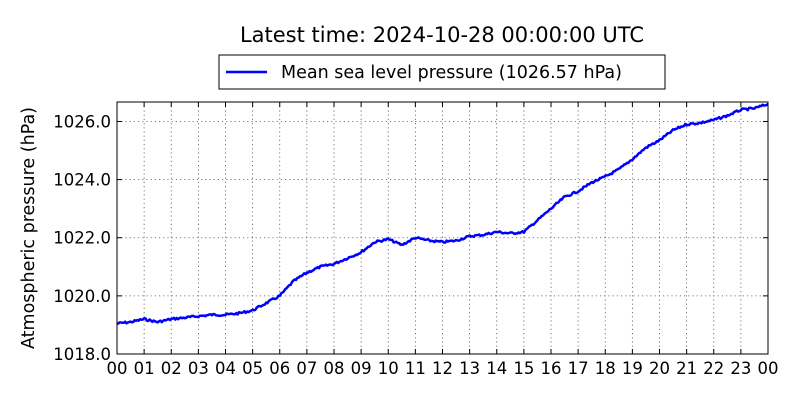 This screenshot has width=800, height=400. What do you see at coordinates (523, 368) in the screenshot?
I see `x-tick-label: 15` at bounding box center [523, 368].